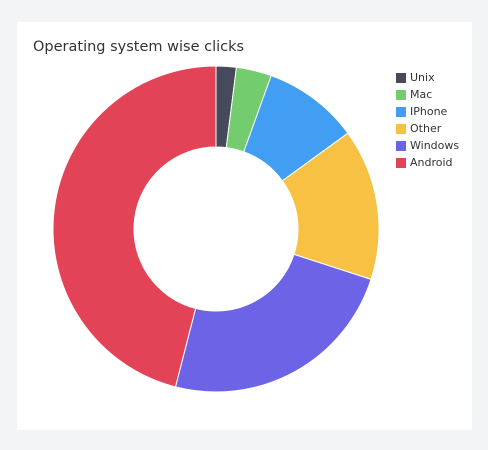 This screenshot has width=488, height=450. I want to click on legend-label: Other, so click(426, 128).